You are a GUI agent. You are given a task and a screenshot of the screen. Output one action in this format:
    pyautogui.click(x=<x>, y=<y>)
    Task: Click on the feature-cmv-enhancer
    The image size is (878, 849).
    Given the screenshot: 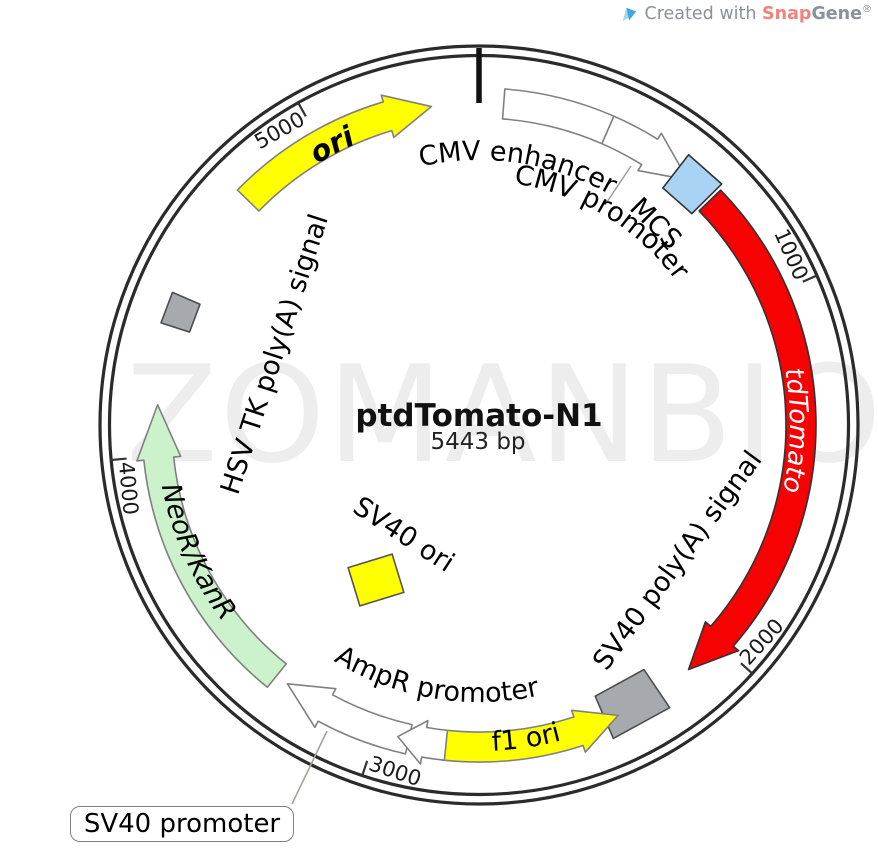 What is the action you would take?
    pyautogui.click(x=558, y=116)
    